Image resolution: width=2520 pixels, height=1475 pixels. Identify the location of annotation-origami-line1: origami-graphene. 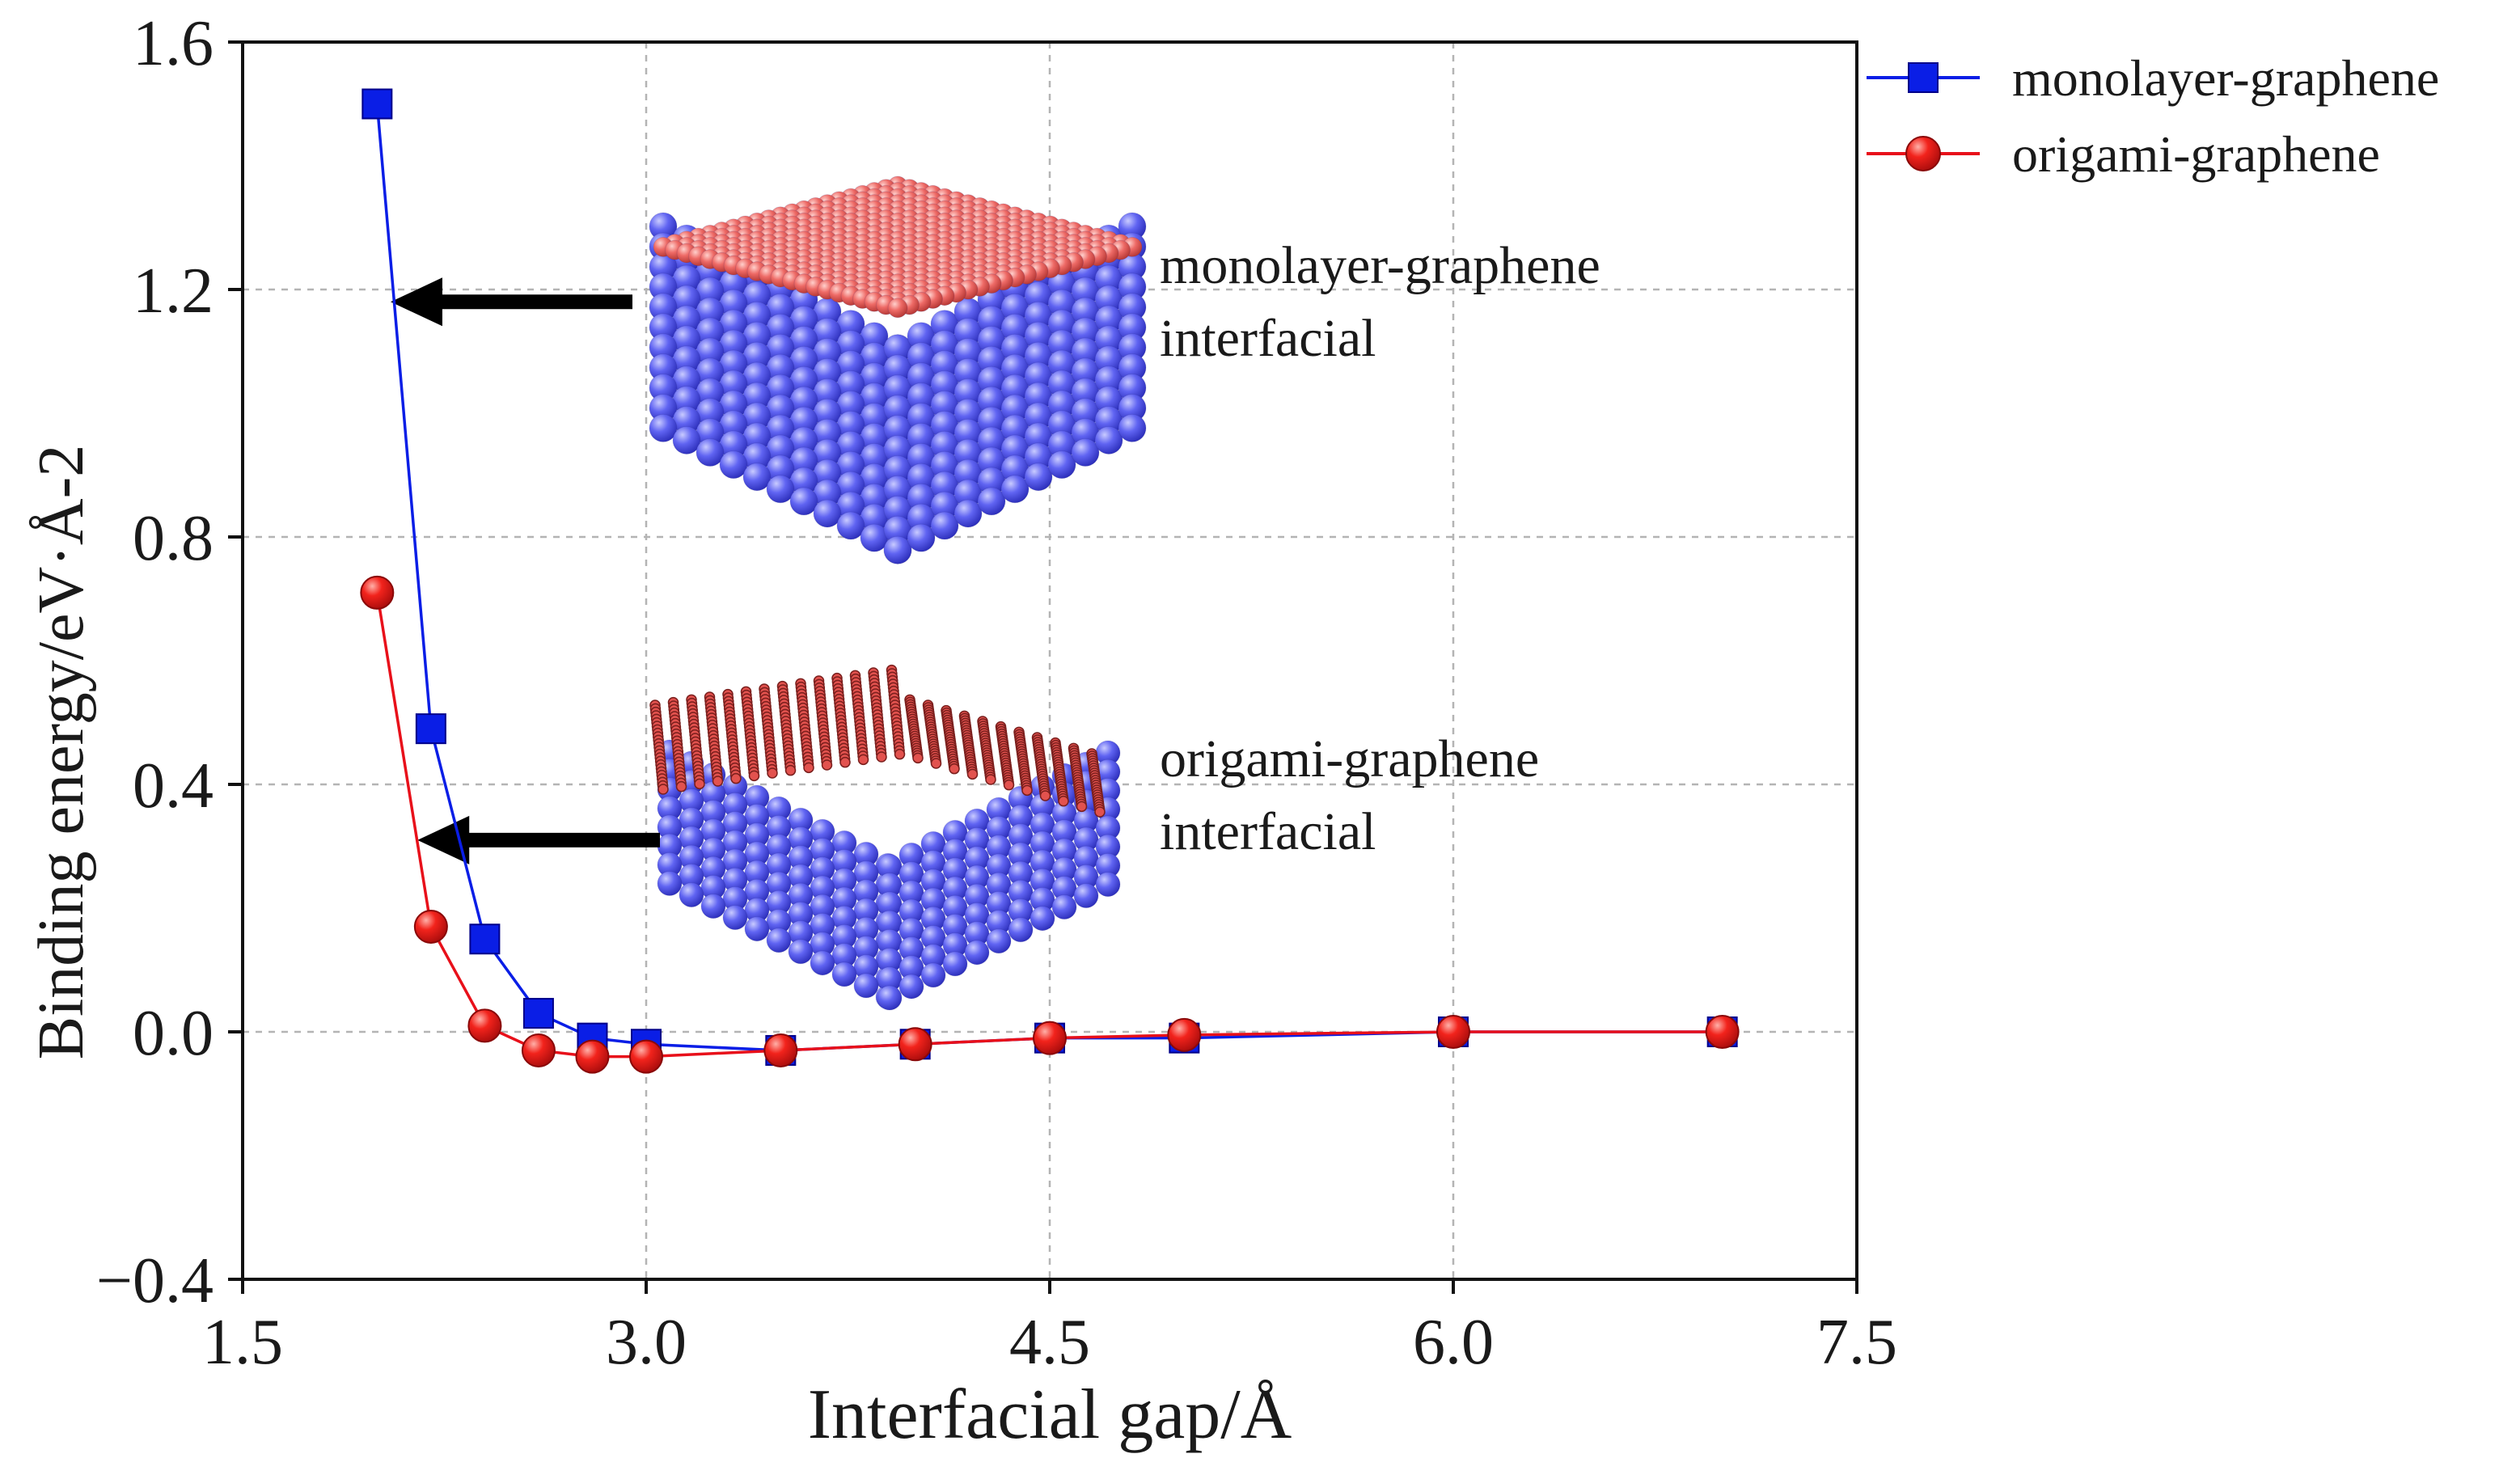
(1349, 758).